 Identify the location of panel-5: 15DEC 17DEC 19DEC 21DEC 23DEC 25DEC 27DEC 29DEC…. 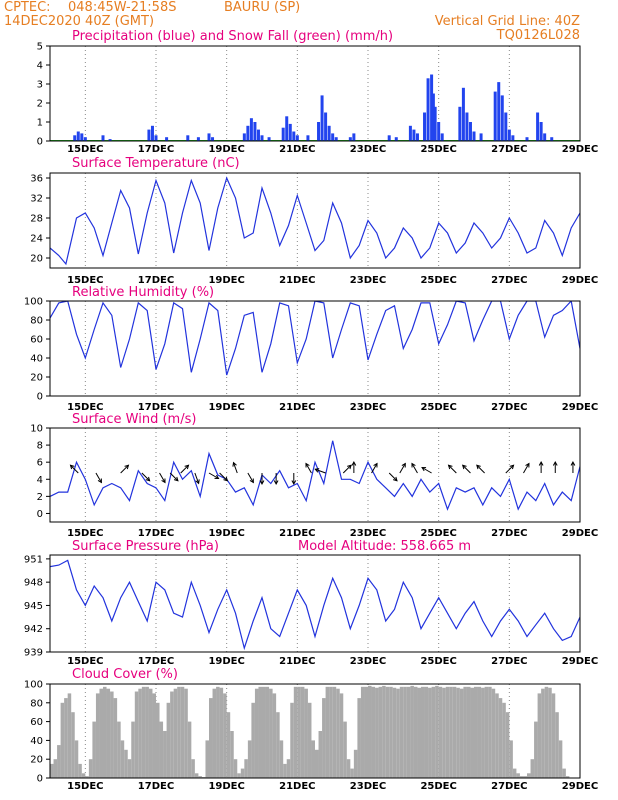
(311, 603).